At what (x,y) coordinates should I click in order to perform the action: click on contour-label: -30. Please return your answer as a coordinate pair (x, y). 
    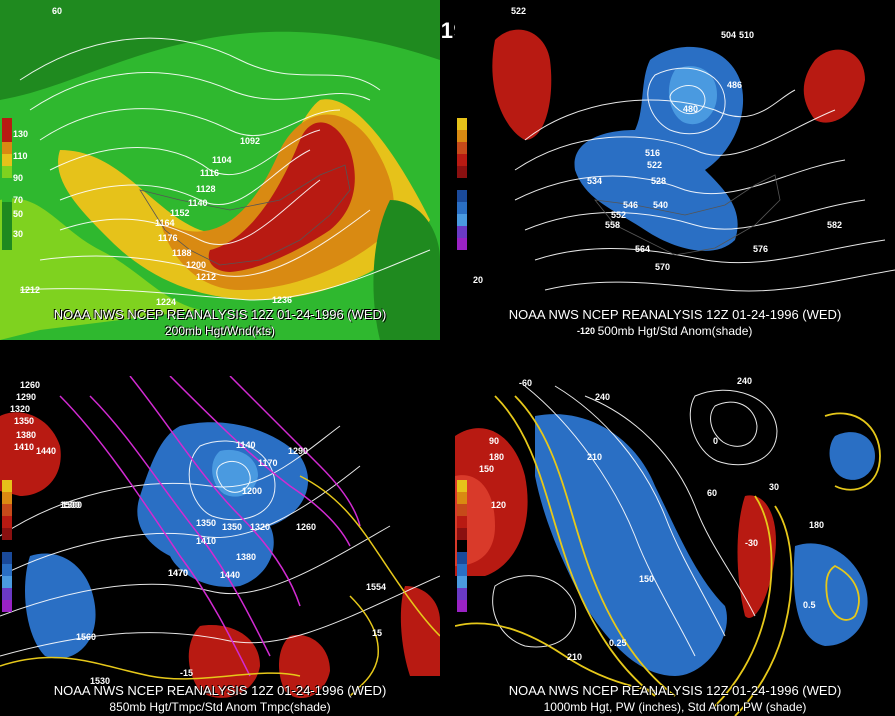
    Looking at the image, I should click on (752, 543).